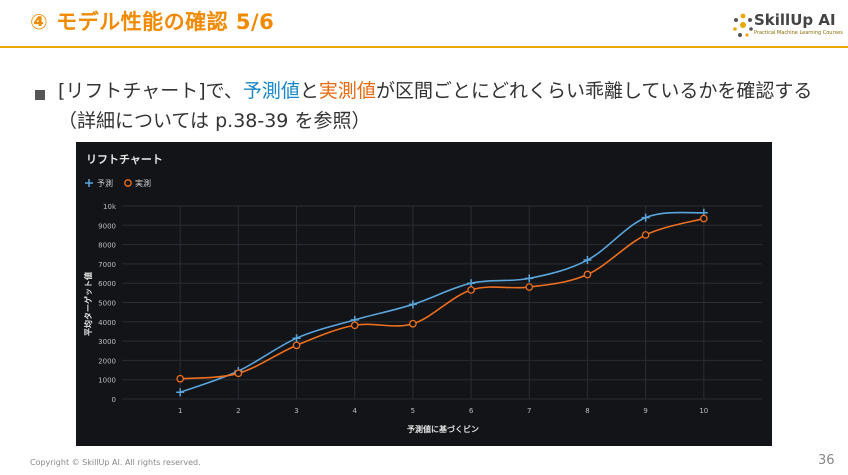  What do you see at coordinates (152, 22) in the screenshot?
I see `slide-title: ④ モデル性能の確認 5/6` at bounding box center [152, 22].